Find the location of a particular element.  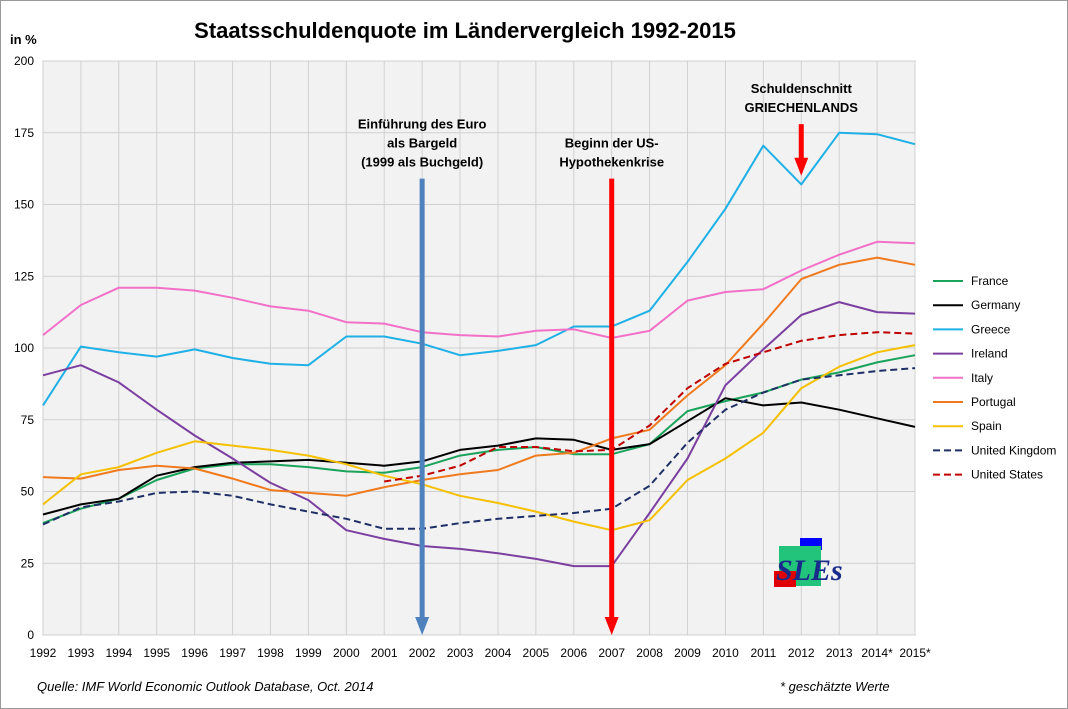

annotation-text: GRIECHENLANDS is located at coordinates (802, 107).